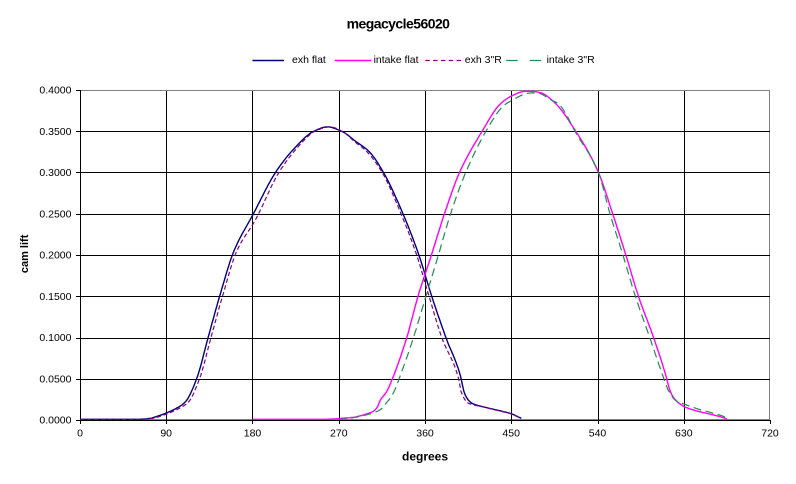 The height and width of the screenshot is (484, 796). I want to click on svg-text: 360, so click(425, 434).